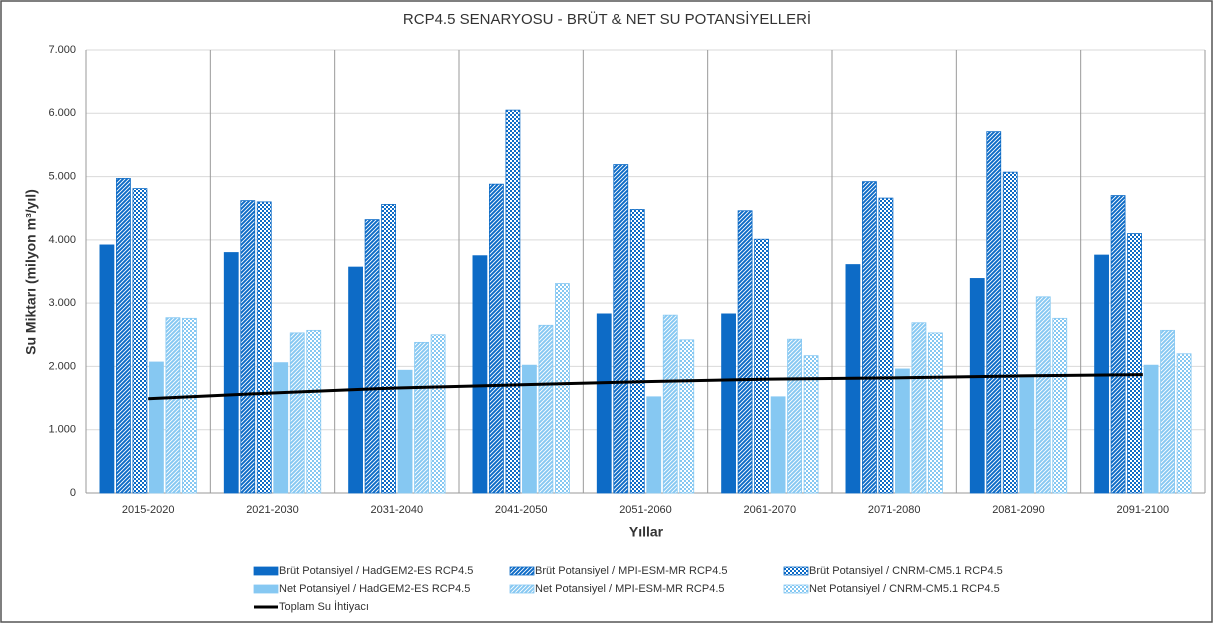 The width and height of the screenshot is (1214, 630). Describe the element at coordinates (62, 113) in the screenshot. I see `y-tick-label: 6.000` at that location.